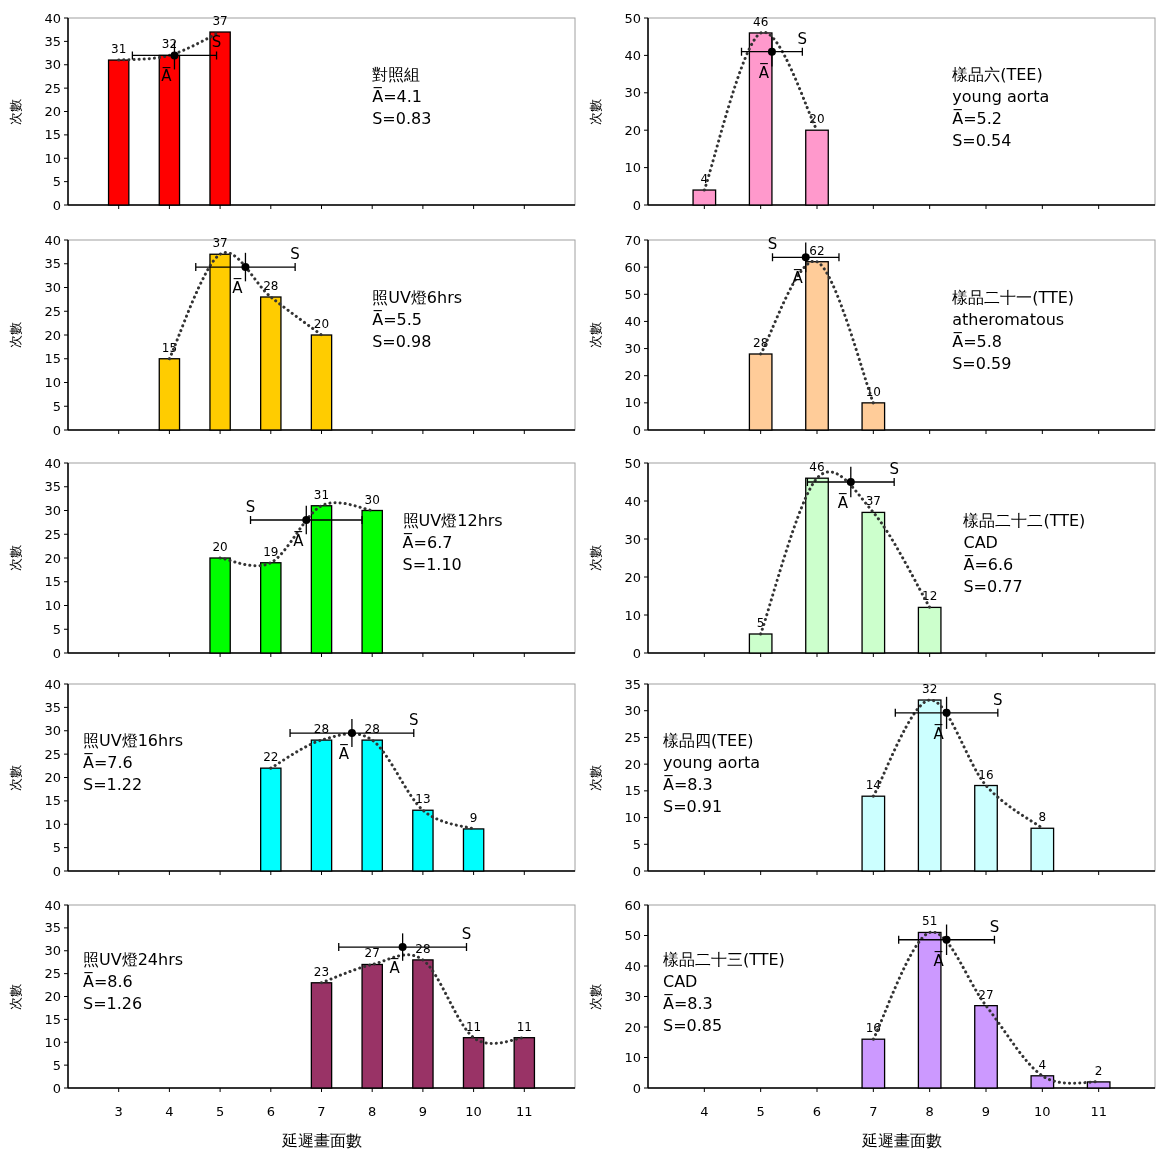 This screenshot has height=1153, width=1160. Describe the element at coordinates (397, 96) in the screenshot. I see `annotation: A̅=4.1` at that location.